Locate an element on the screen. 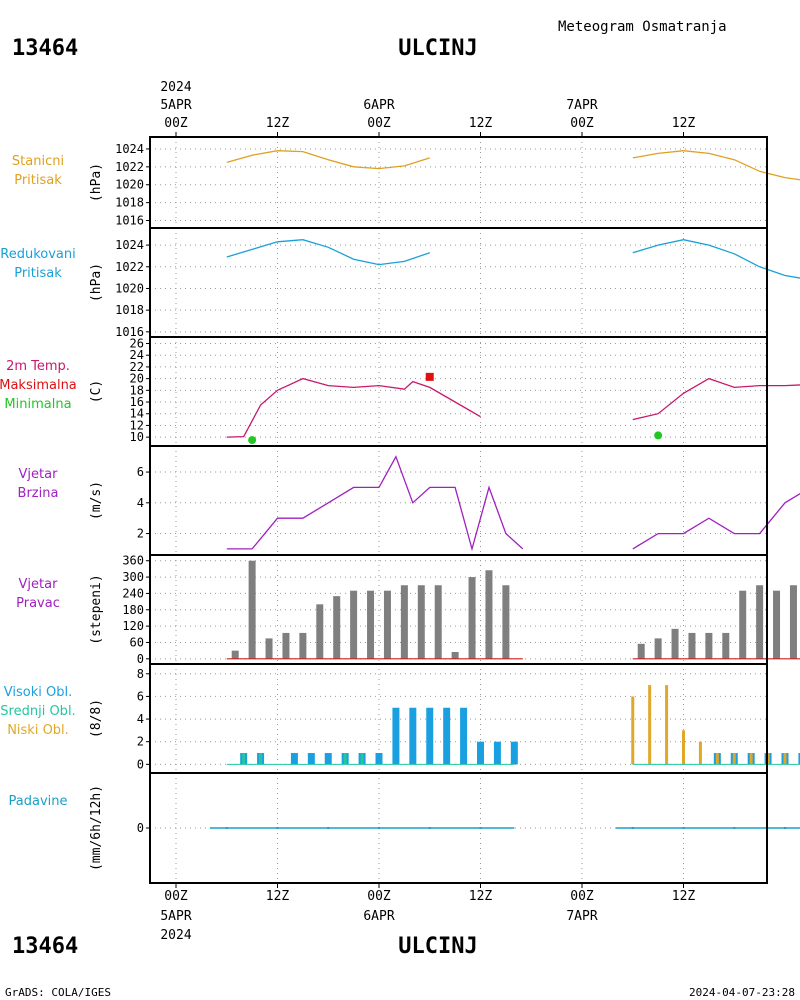 The width and height of the screenshot is (800, 1000). y-tick-label: 12 is located at coordinates (137, 425).